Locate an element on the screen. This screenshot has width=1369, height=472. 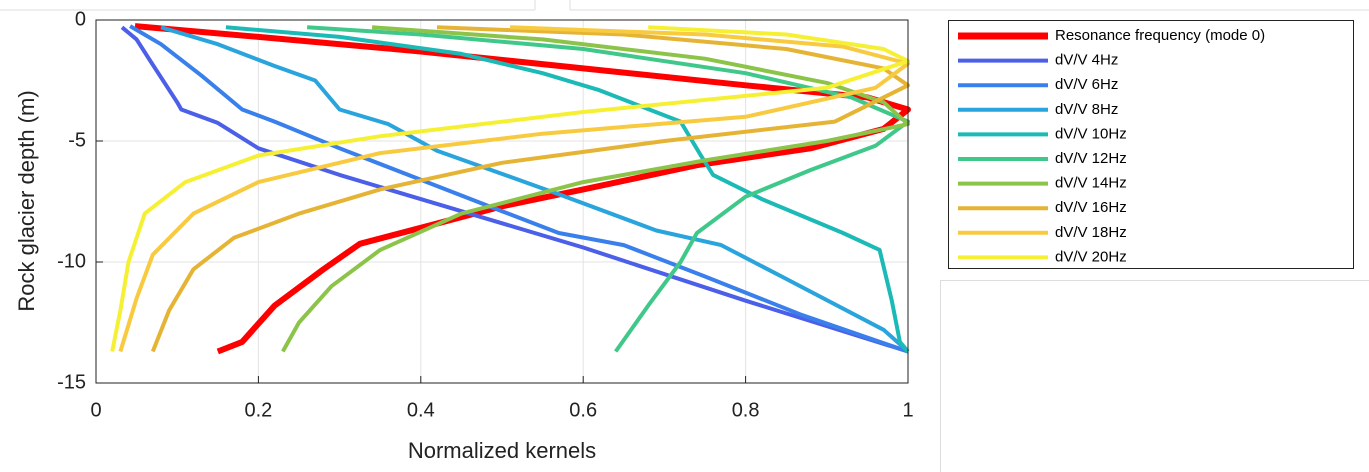
legend-label: dV/V 20Hz is located at coordinates (1091, 256).